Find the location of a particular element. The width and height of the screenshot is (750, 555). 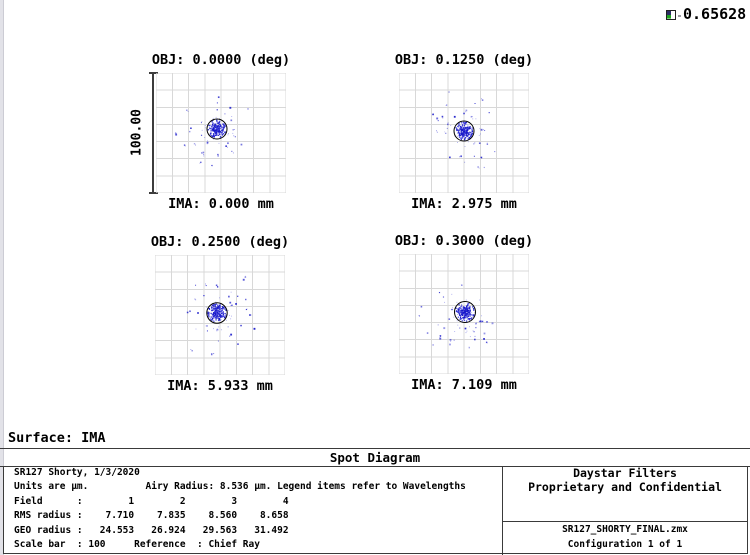

footer-left-border is located at coordinates (3, 510).